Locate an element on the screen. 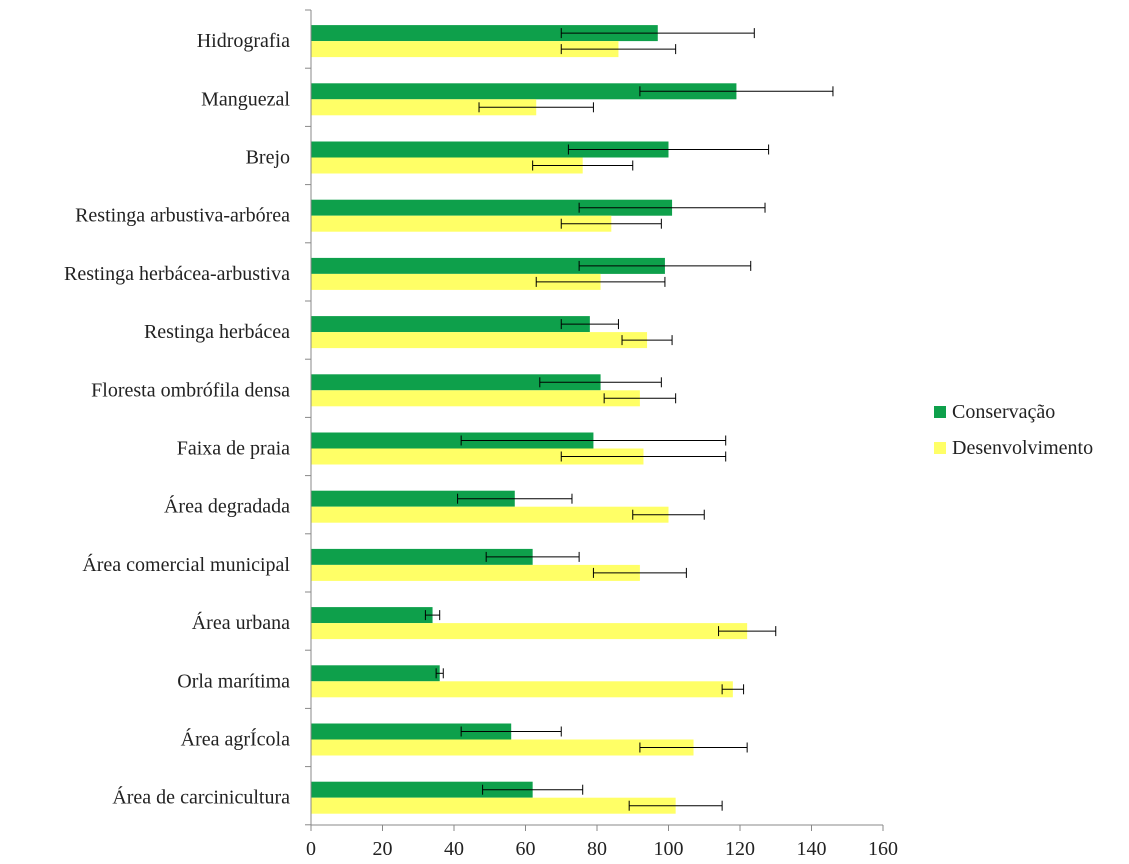 The height and width of the screenshot is (864, 1129). category-label: Área agrÍcola is located at coordinates (235, 739).